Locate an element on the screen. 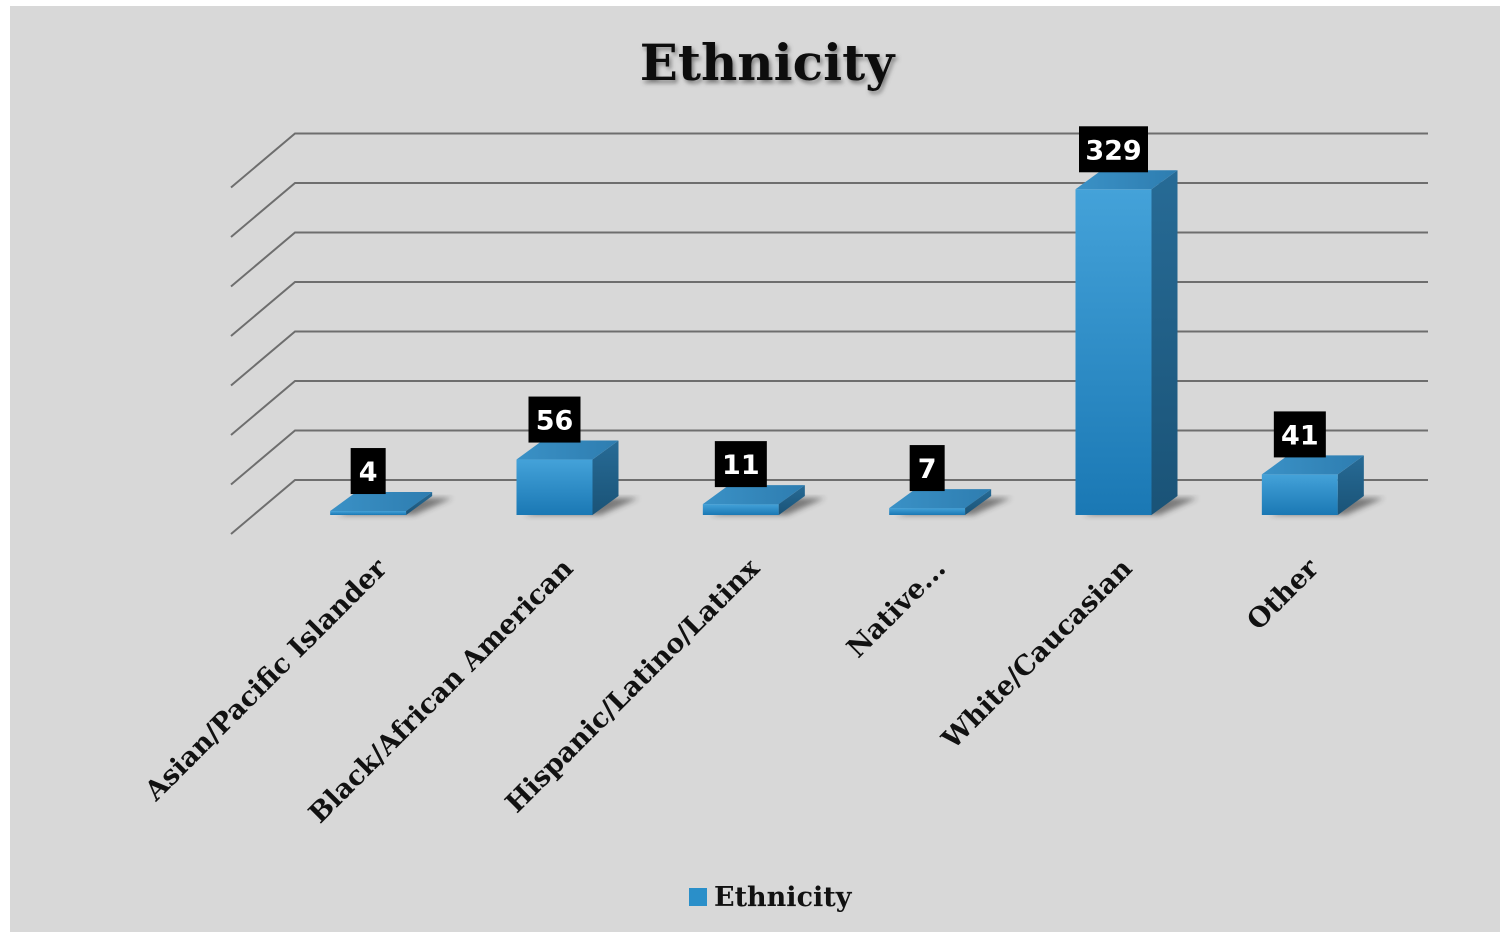 This screenshot has width=1504, height=935. data-label-text: 4 is located at coordinates (368, 472).